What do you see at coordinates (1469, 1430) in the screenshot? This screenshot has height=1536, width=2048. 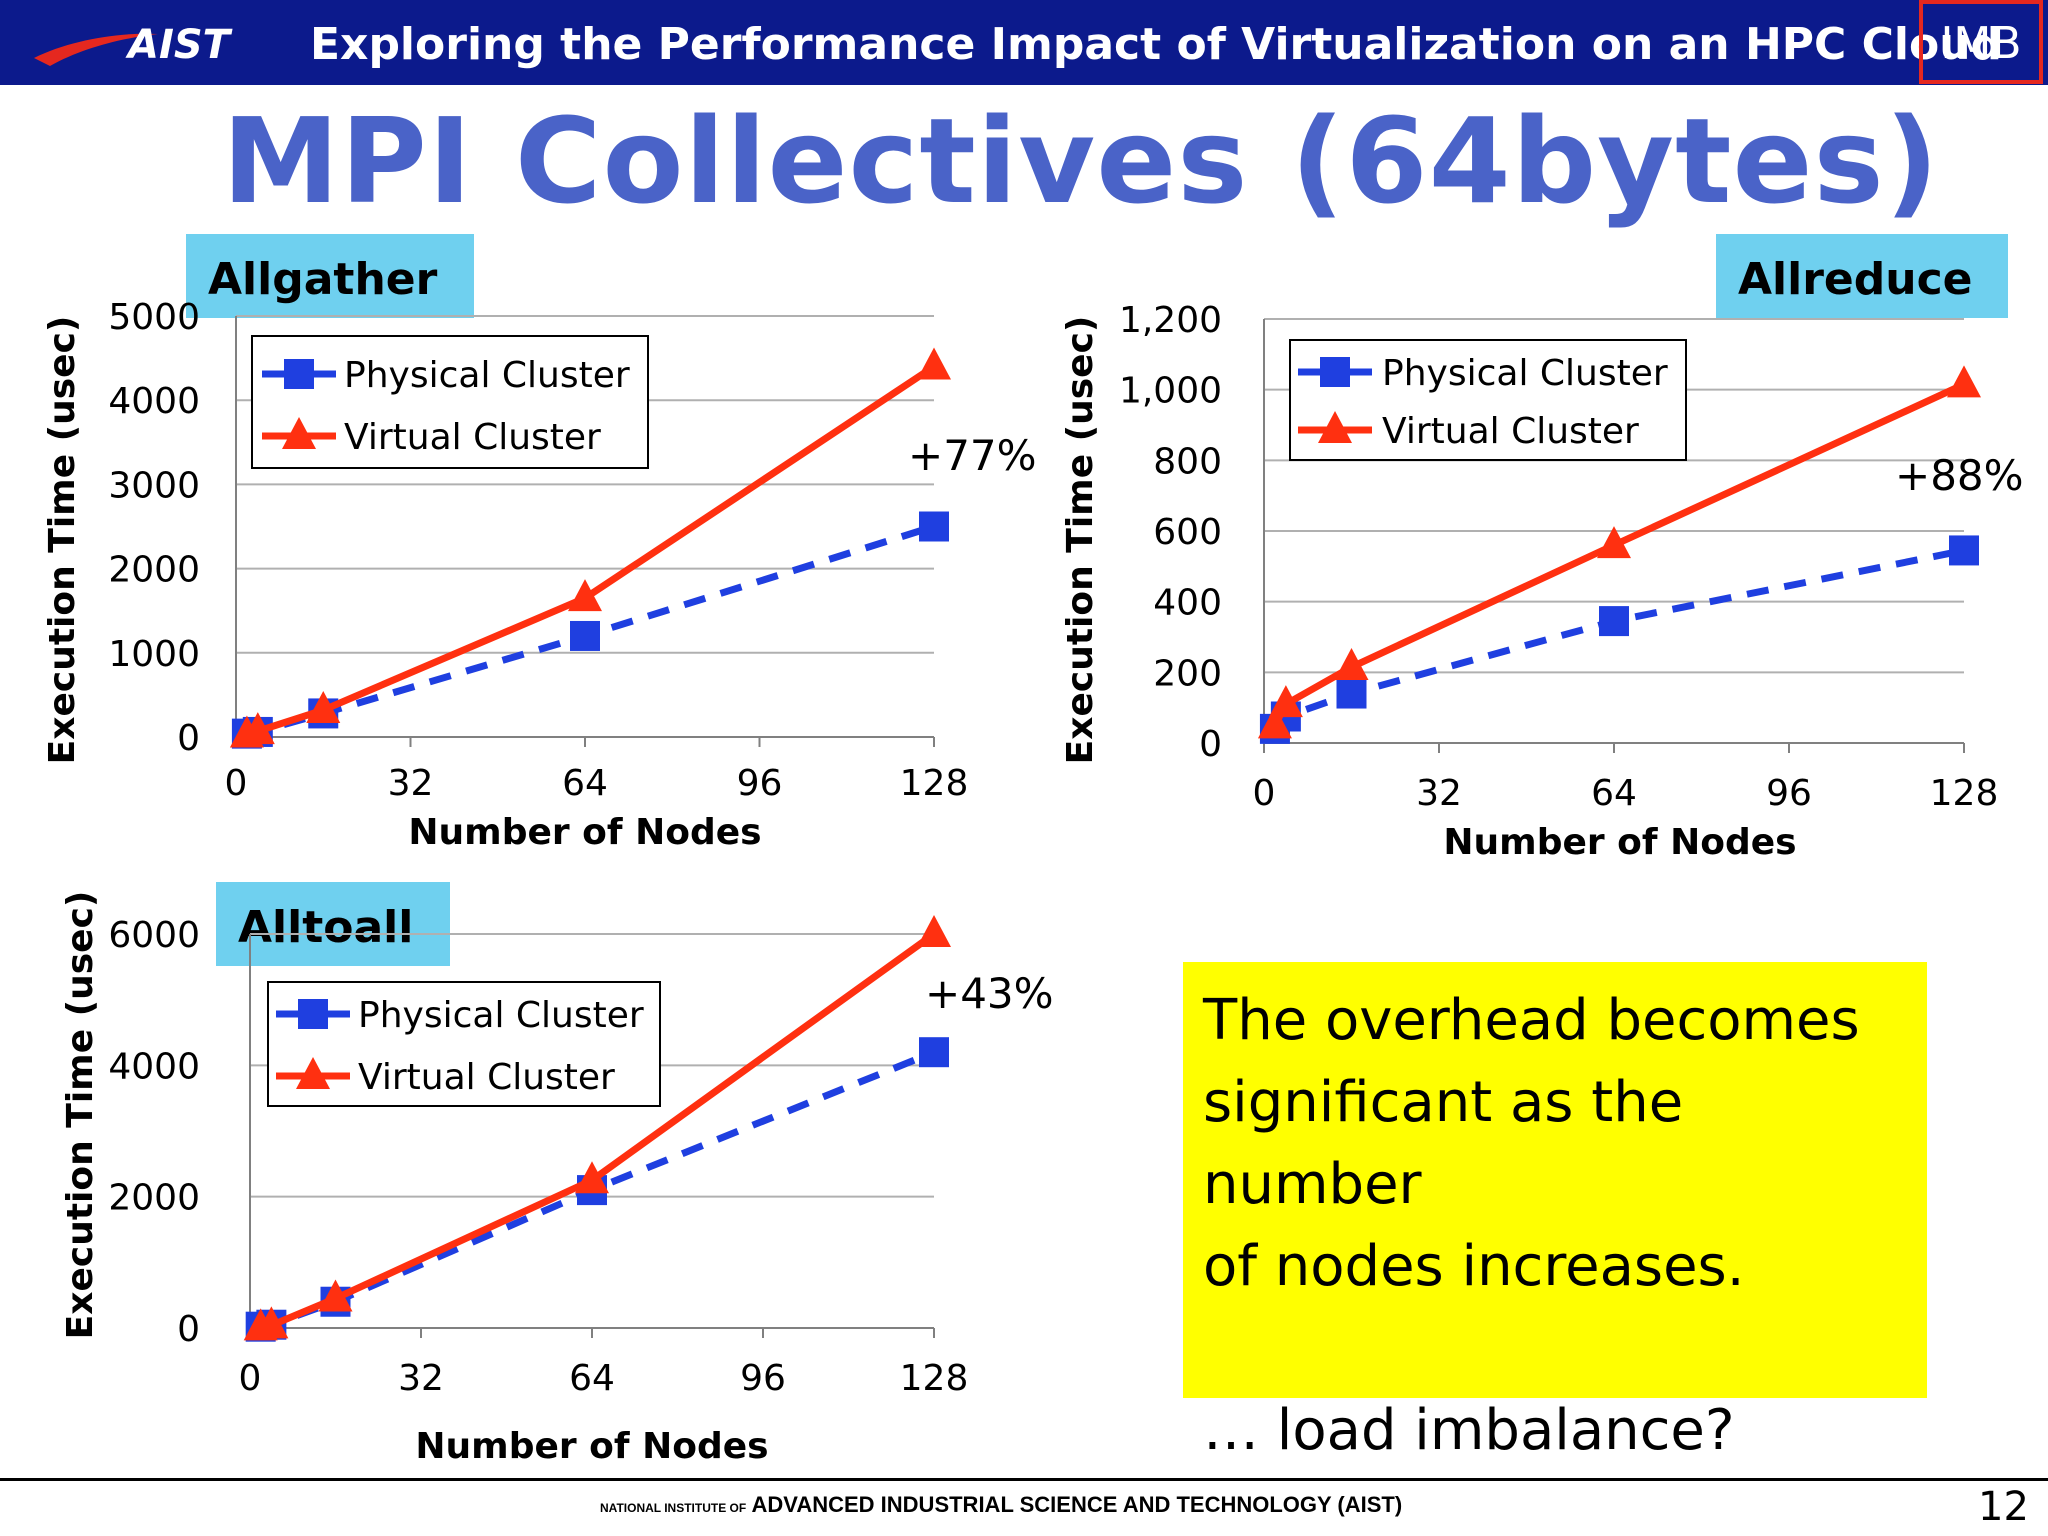 I see `note-question: … load imbalance?` at bounding box center [1469, 1430].